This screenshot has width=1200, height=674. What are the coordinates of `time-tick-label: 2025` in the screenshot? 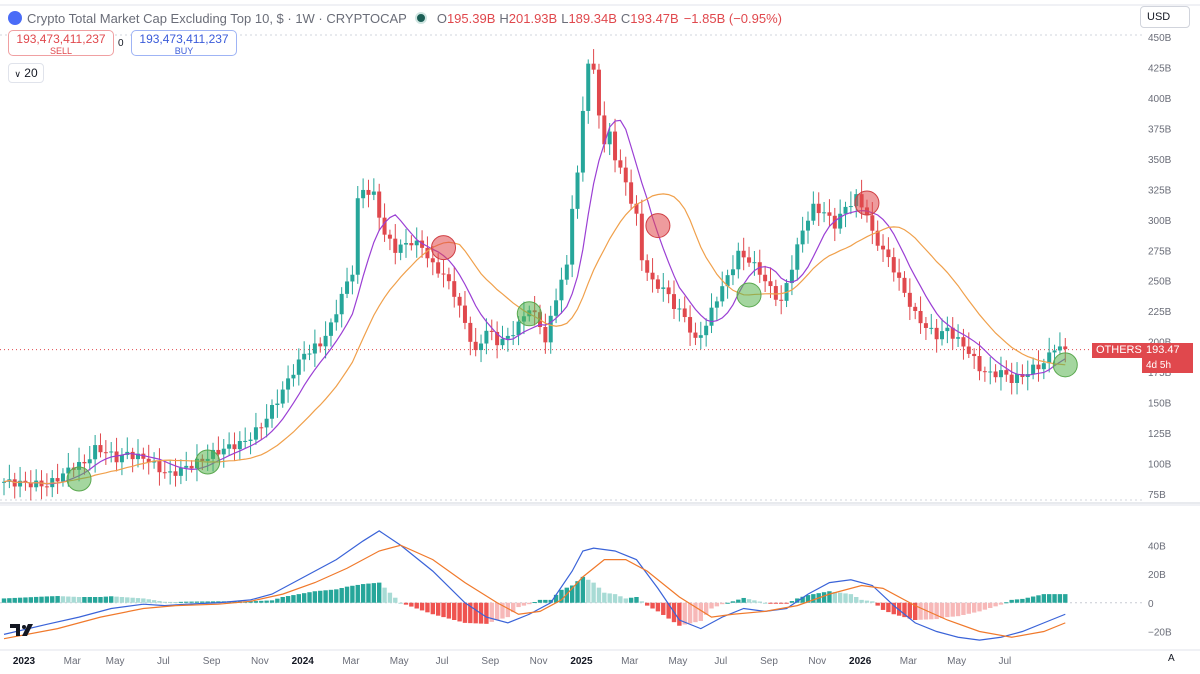 It's located at (581, 661).